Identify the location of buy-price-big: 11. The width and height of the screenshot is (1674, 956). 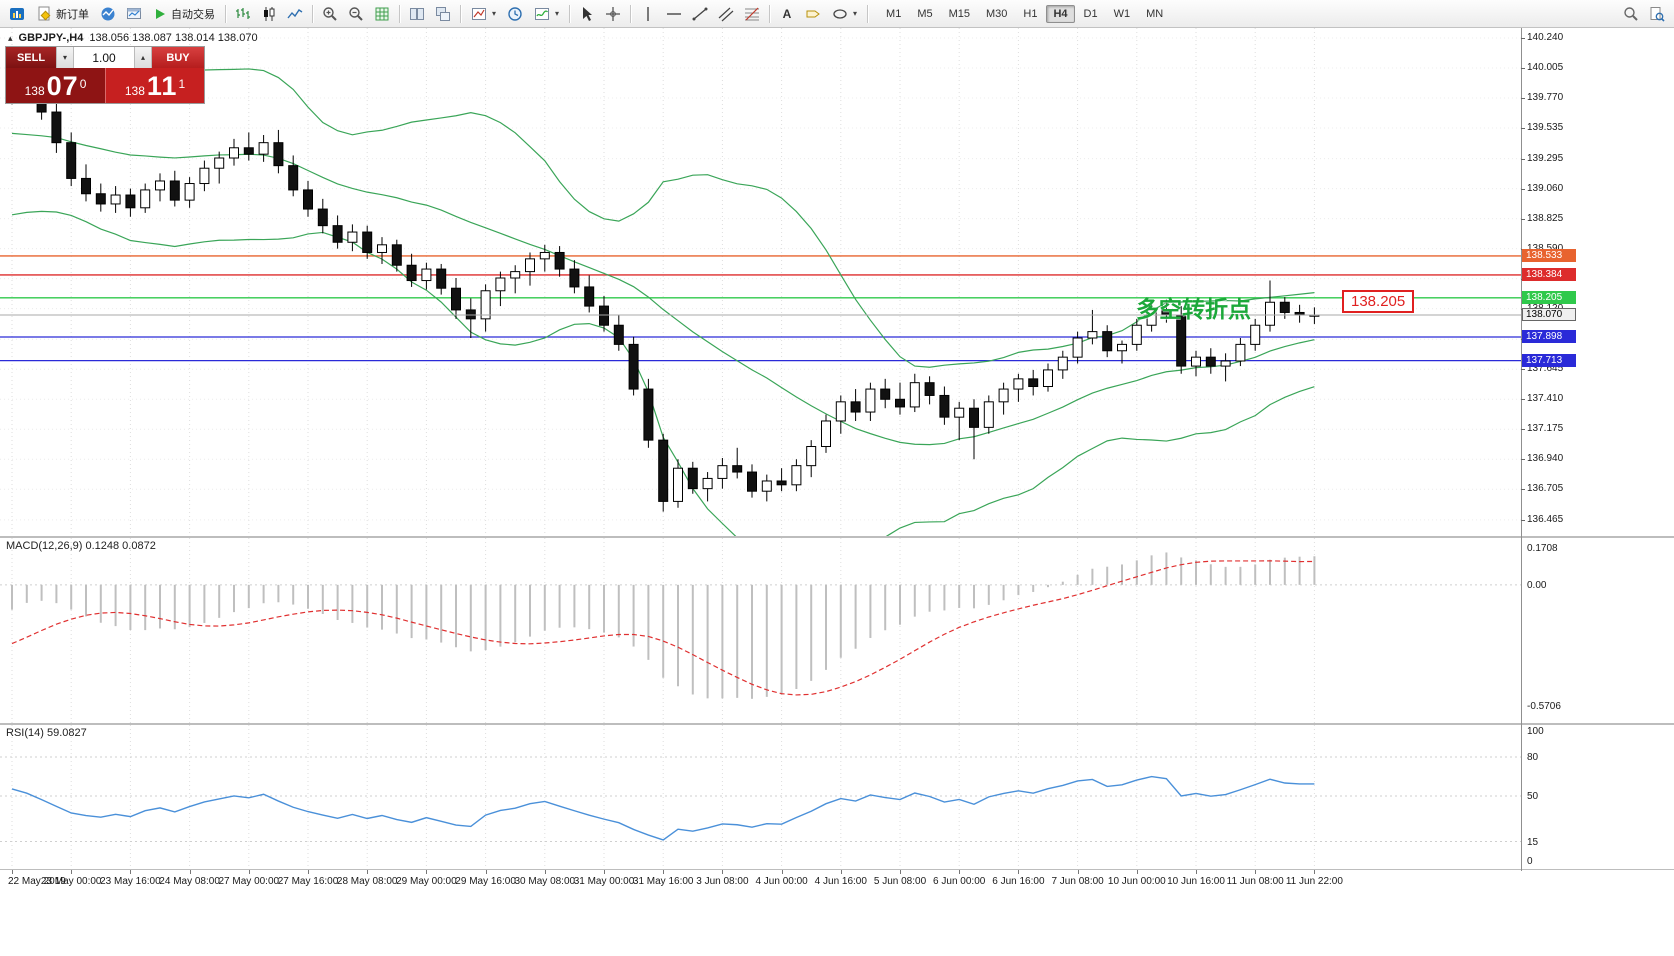
(162, 86).